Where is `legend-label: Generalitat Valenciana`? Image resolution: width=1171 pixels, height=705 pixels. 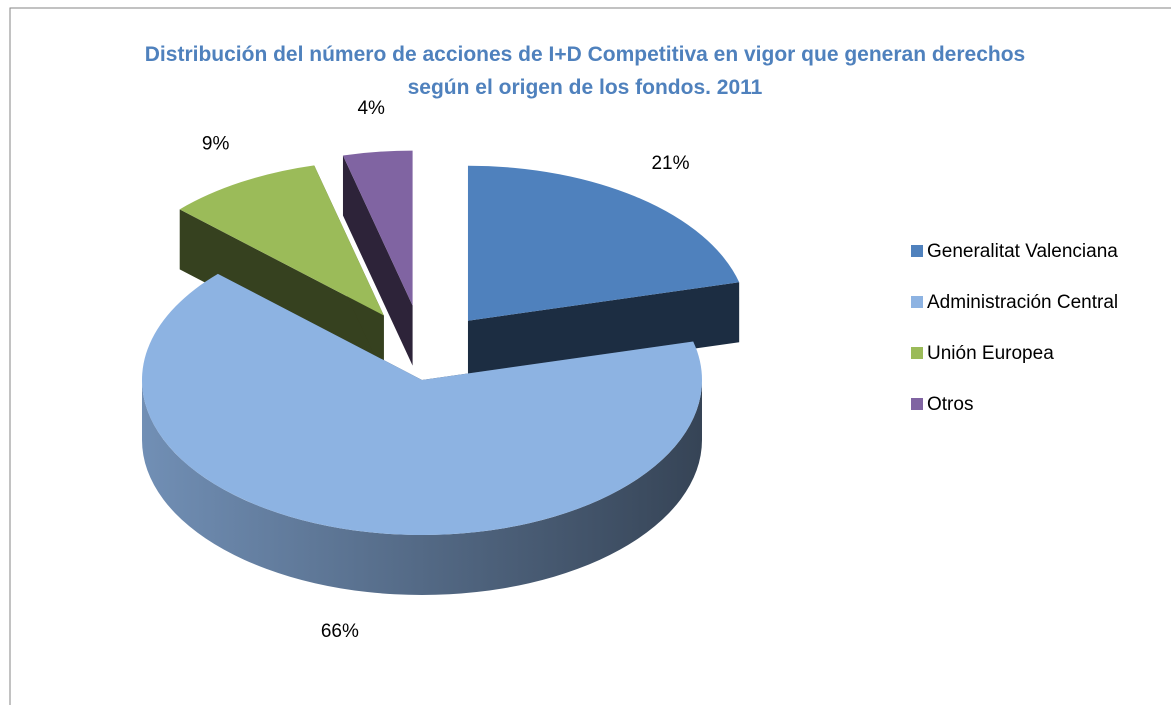 legend-label: Generalitat Valenciana is located at coordinates (1022, 251).